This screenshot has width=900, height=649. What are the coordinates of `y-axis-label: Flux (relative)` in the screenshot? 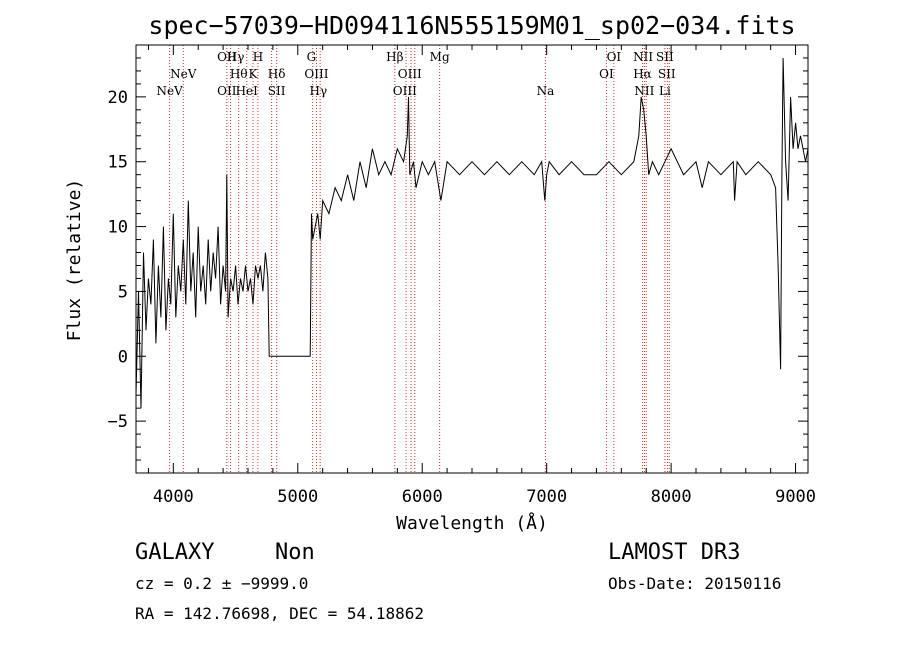 It's located at (74, 260).